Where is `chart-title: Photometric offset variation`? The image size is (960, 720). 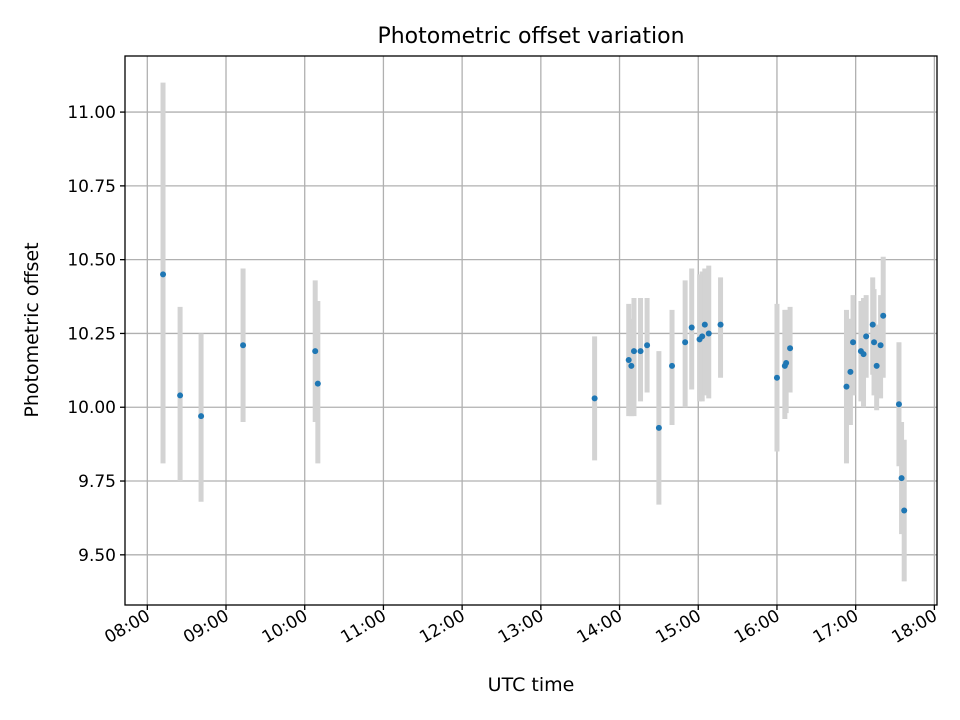
chart-title: Photometric offset variation is located at coordinates (530, 36).